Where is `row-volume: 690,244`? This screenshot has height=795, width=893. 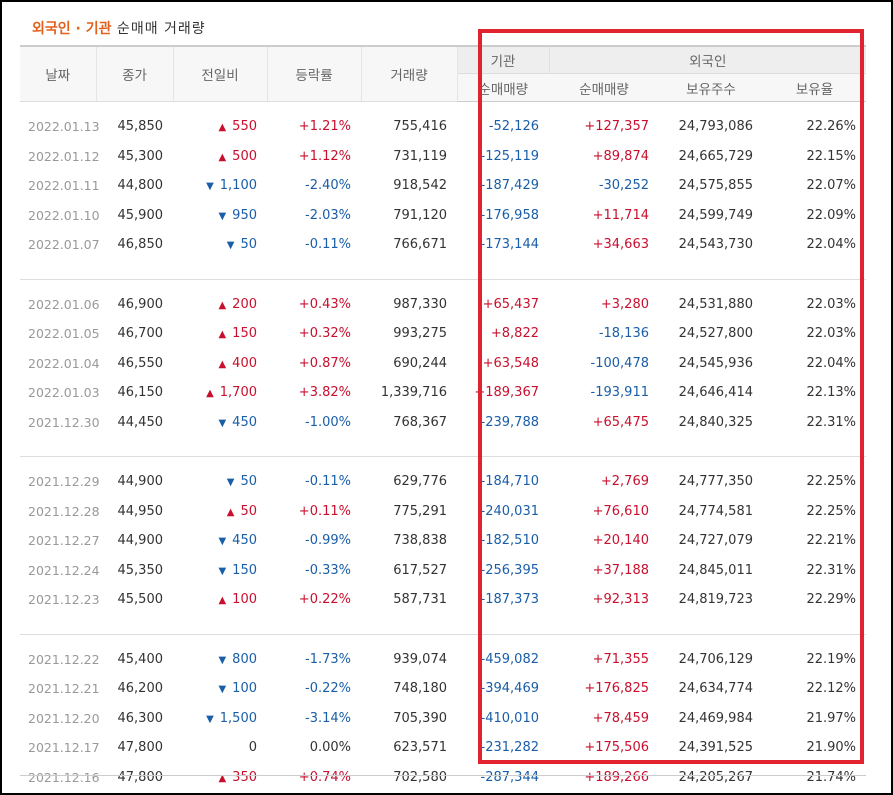
row-volume: 690,244 is located at coordinates (420, 363).